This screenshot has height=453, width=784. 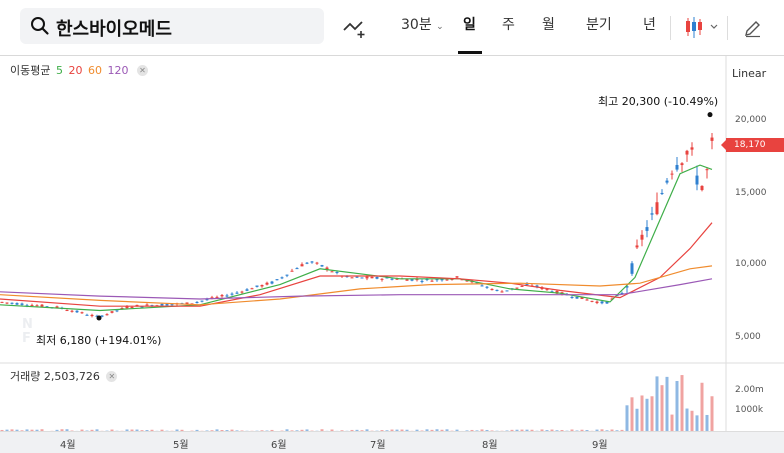 What do you see at coordinates (64, 376) in the screenshot?
I see `volume-legend: 거래량 2,503,726 ✕` at bounding box center [64, 376].